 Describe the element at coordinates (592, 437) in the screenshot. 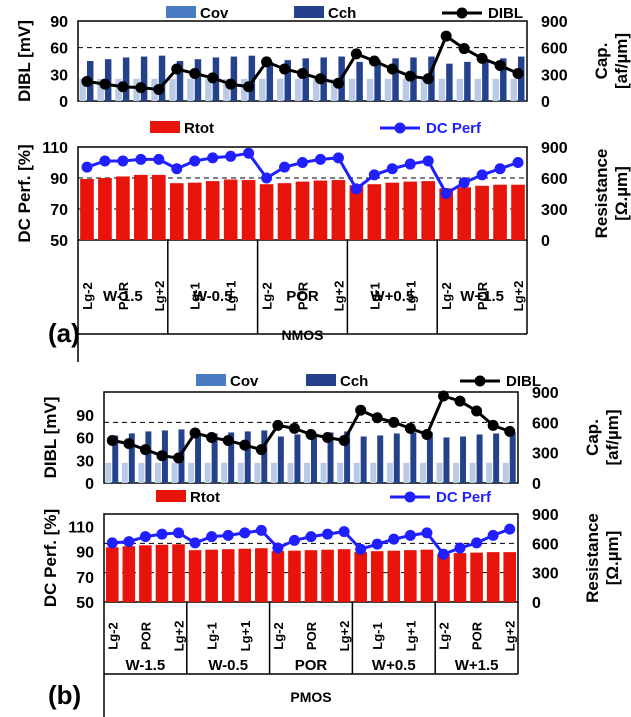

I see `b-top-y2label-line1: Cap.` at that location.